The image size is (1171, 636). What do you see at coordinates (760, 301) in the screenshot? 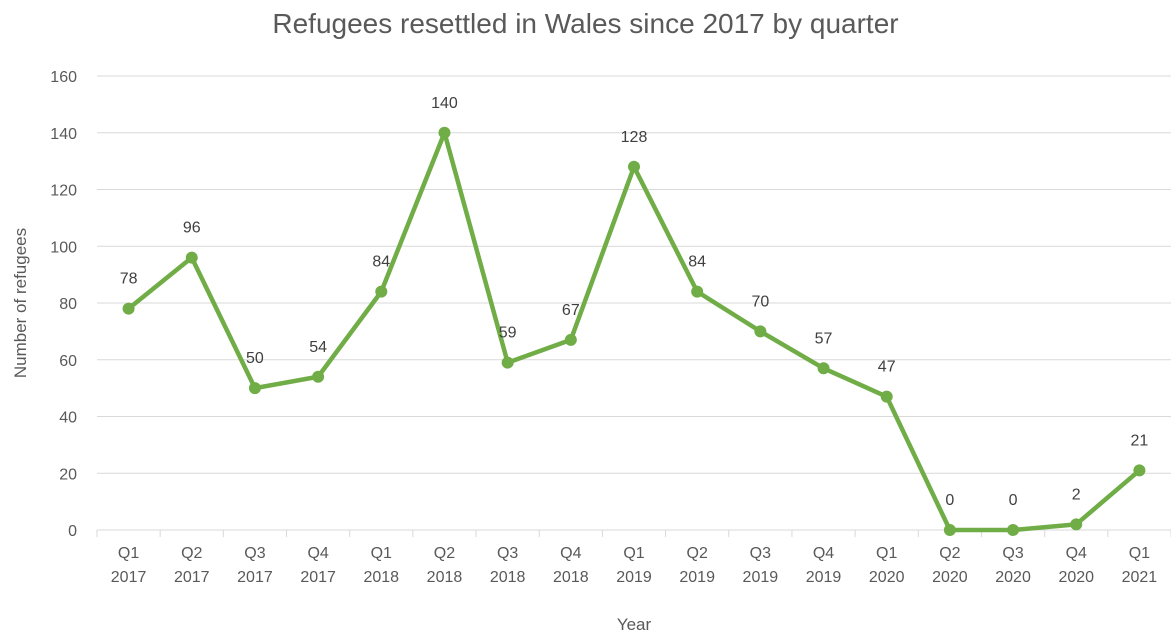
I see `data-label: 70` at bounding box center [760, 301].